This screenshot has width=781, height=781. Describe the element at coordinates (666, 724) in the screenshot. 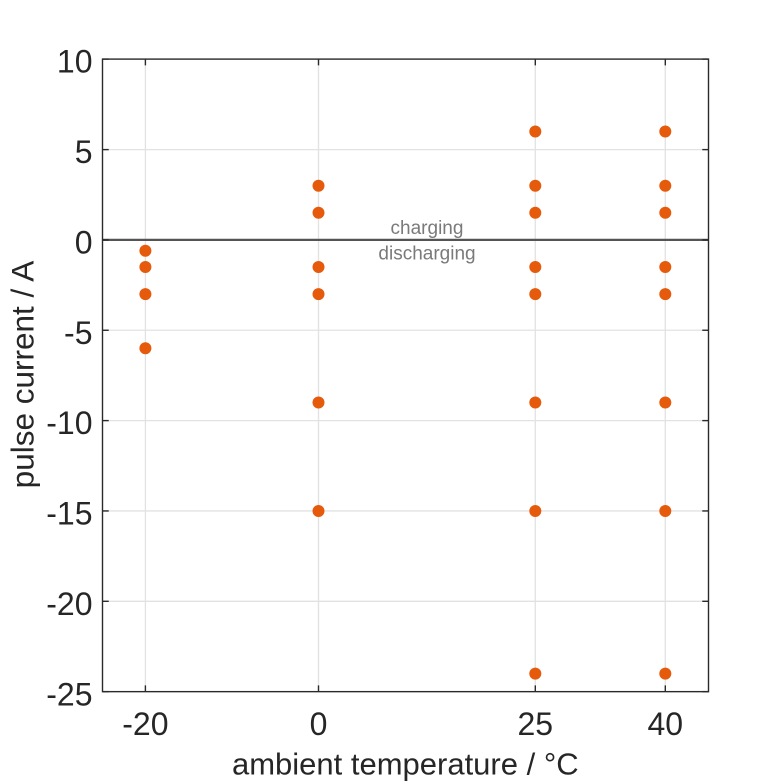

I see `svg-text: 40` at that location.